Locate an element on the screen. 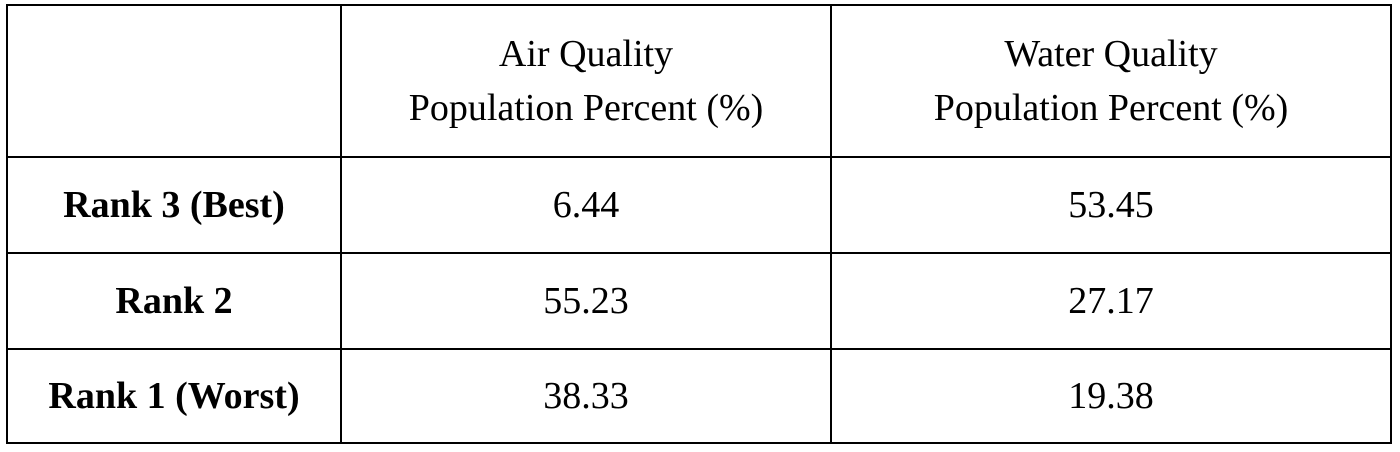 The image size is (1400, 452). air-value-cell: 55.23 is located at coordinates (586, 301).